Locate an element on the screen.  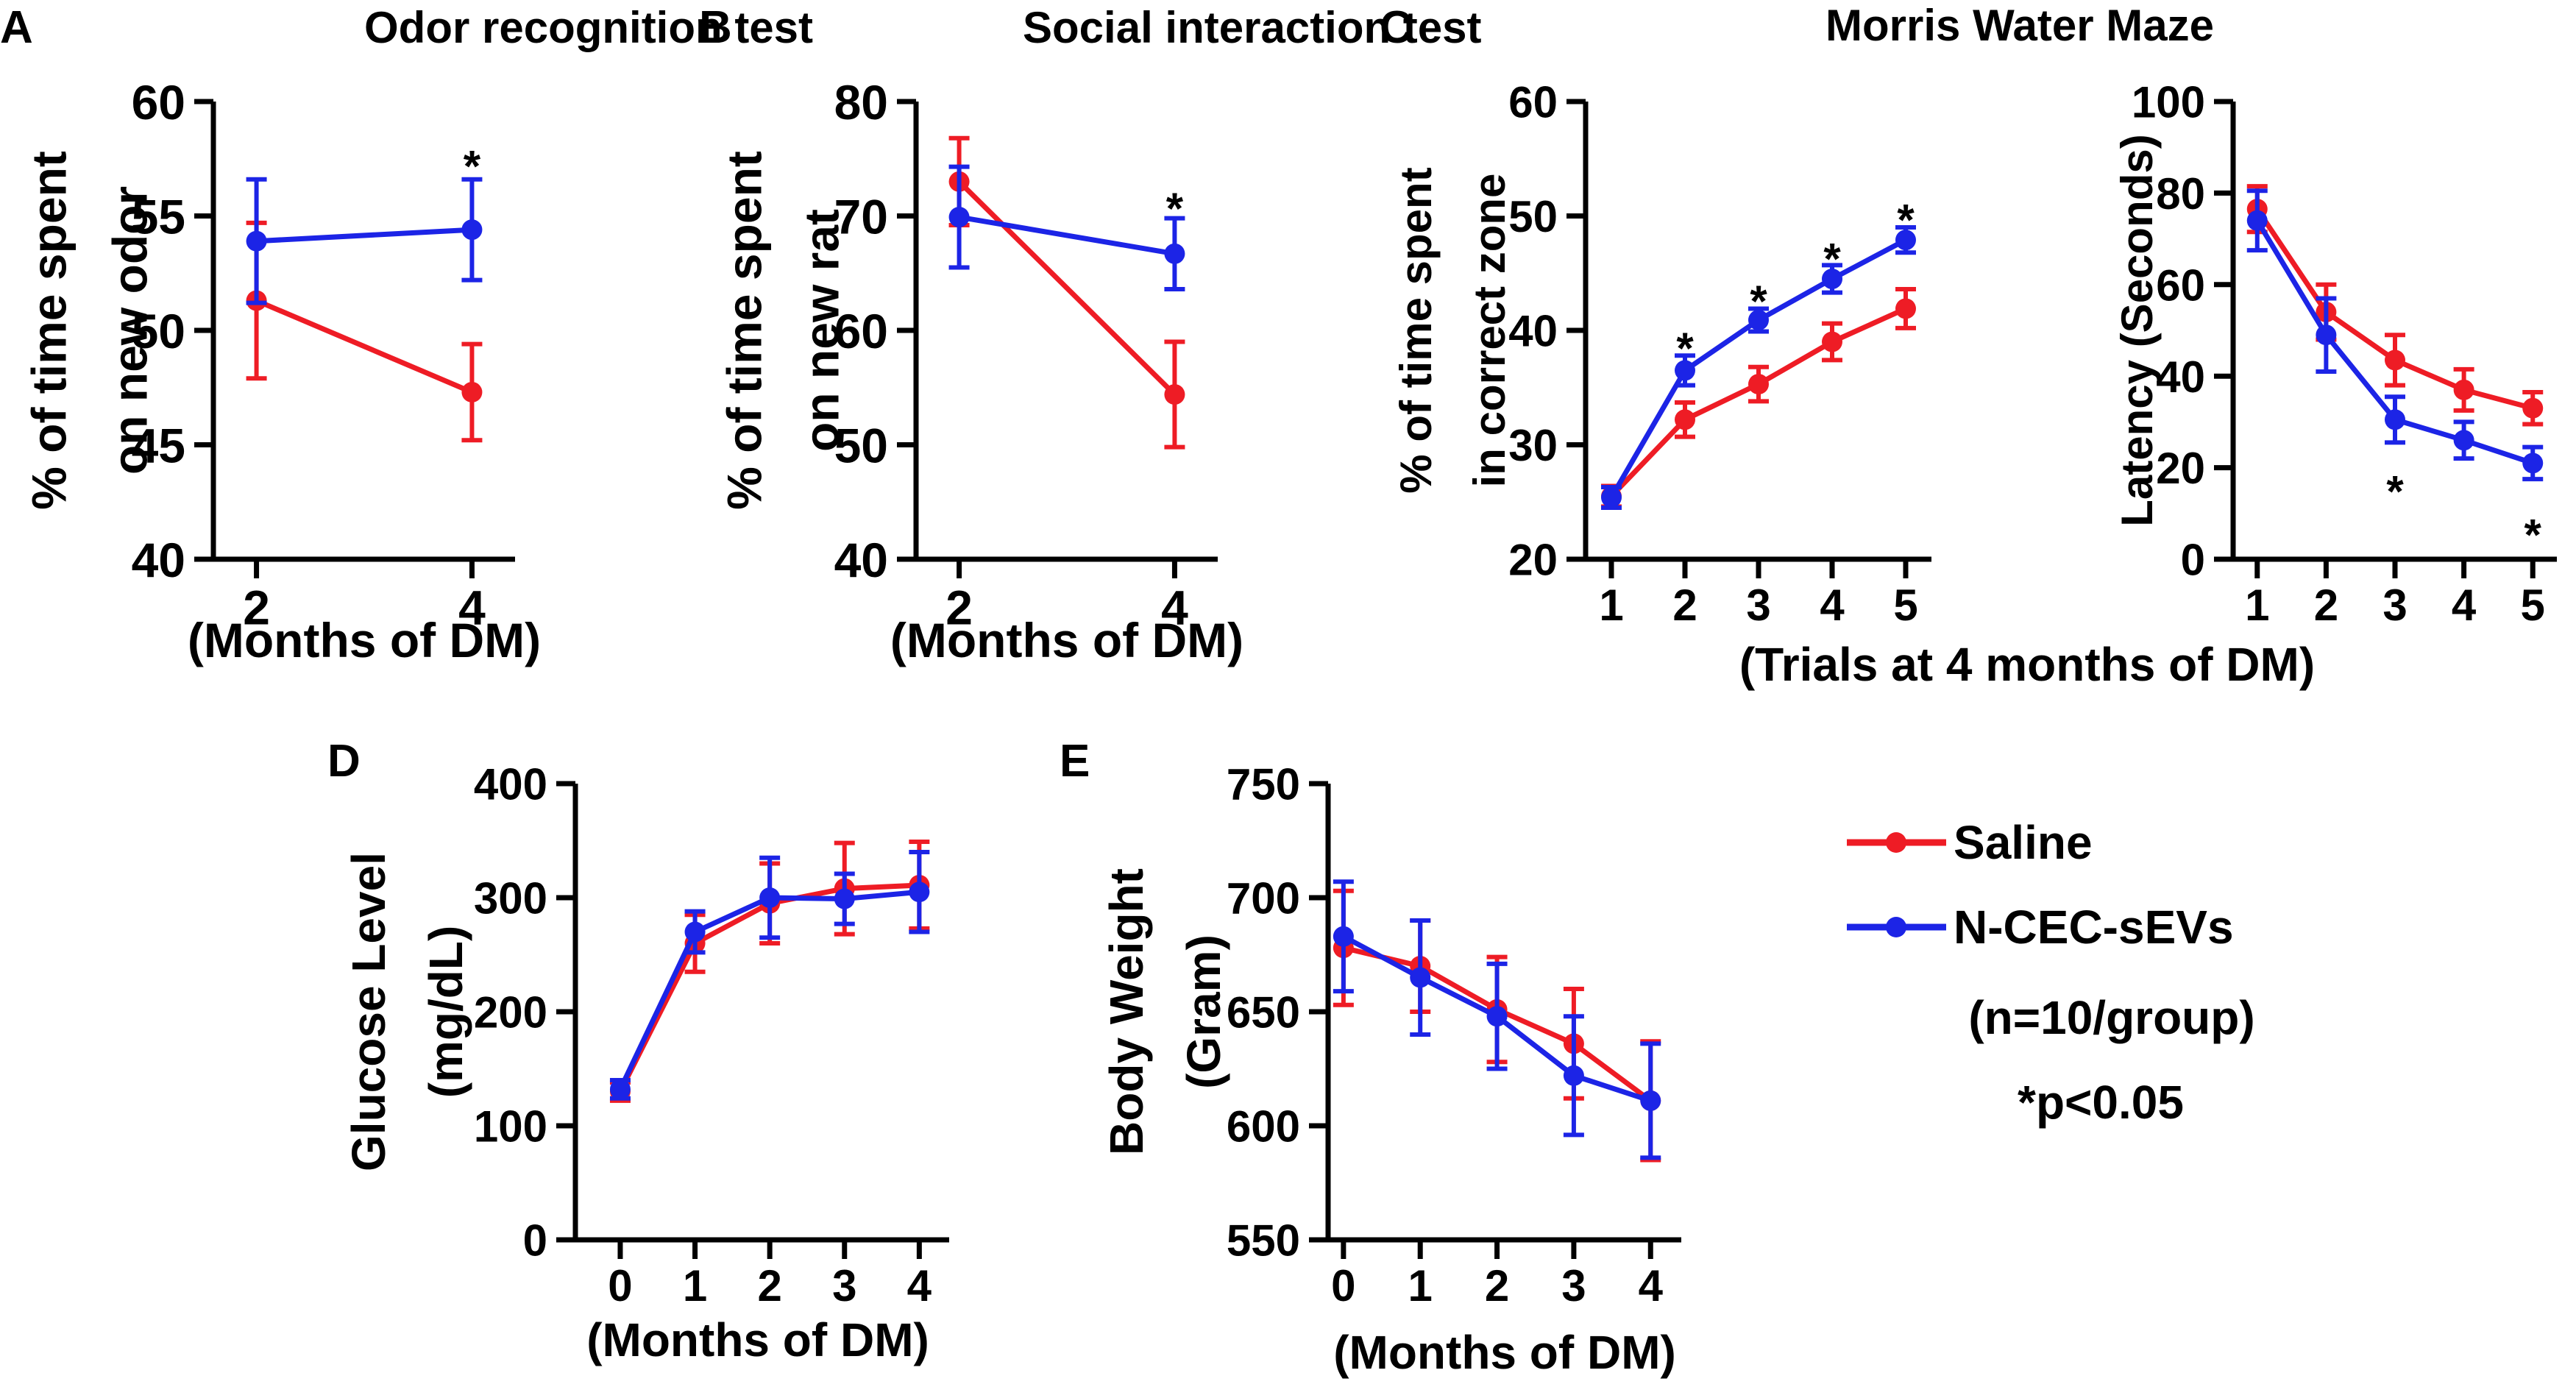
legend-saline-label: Saline is located at coordinates (2023, 842).